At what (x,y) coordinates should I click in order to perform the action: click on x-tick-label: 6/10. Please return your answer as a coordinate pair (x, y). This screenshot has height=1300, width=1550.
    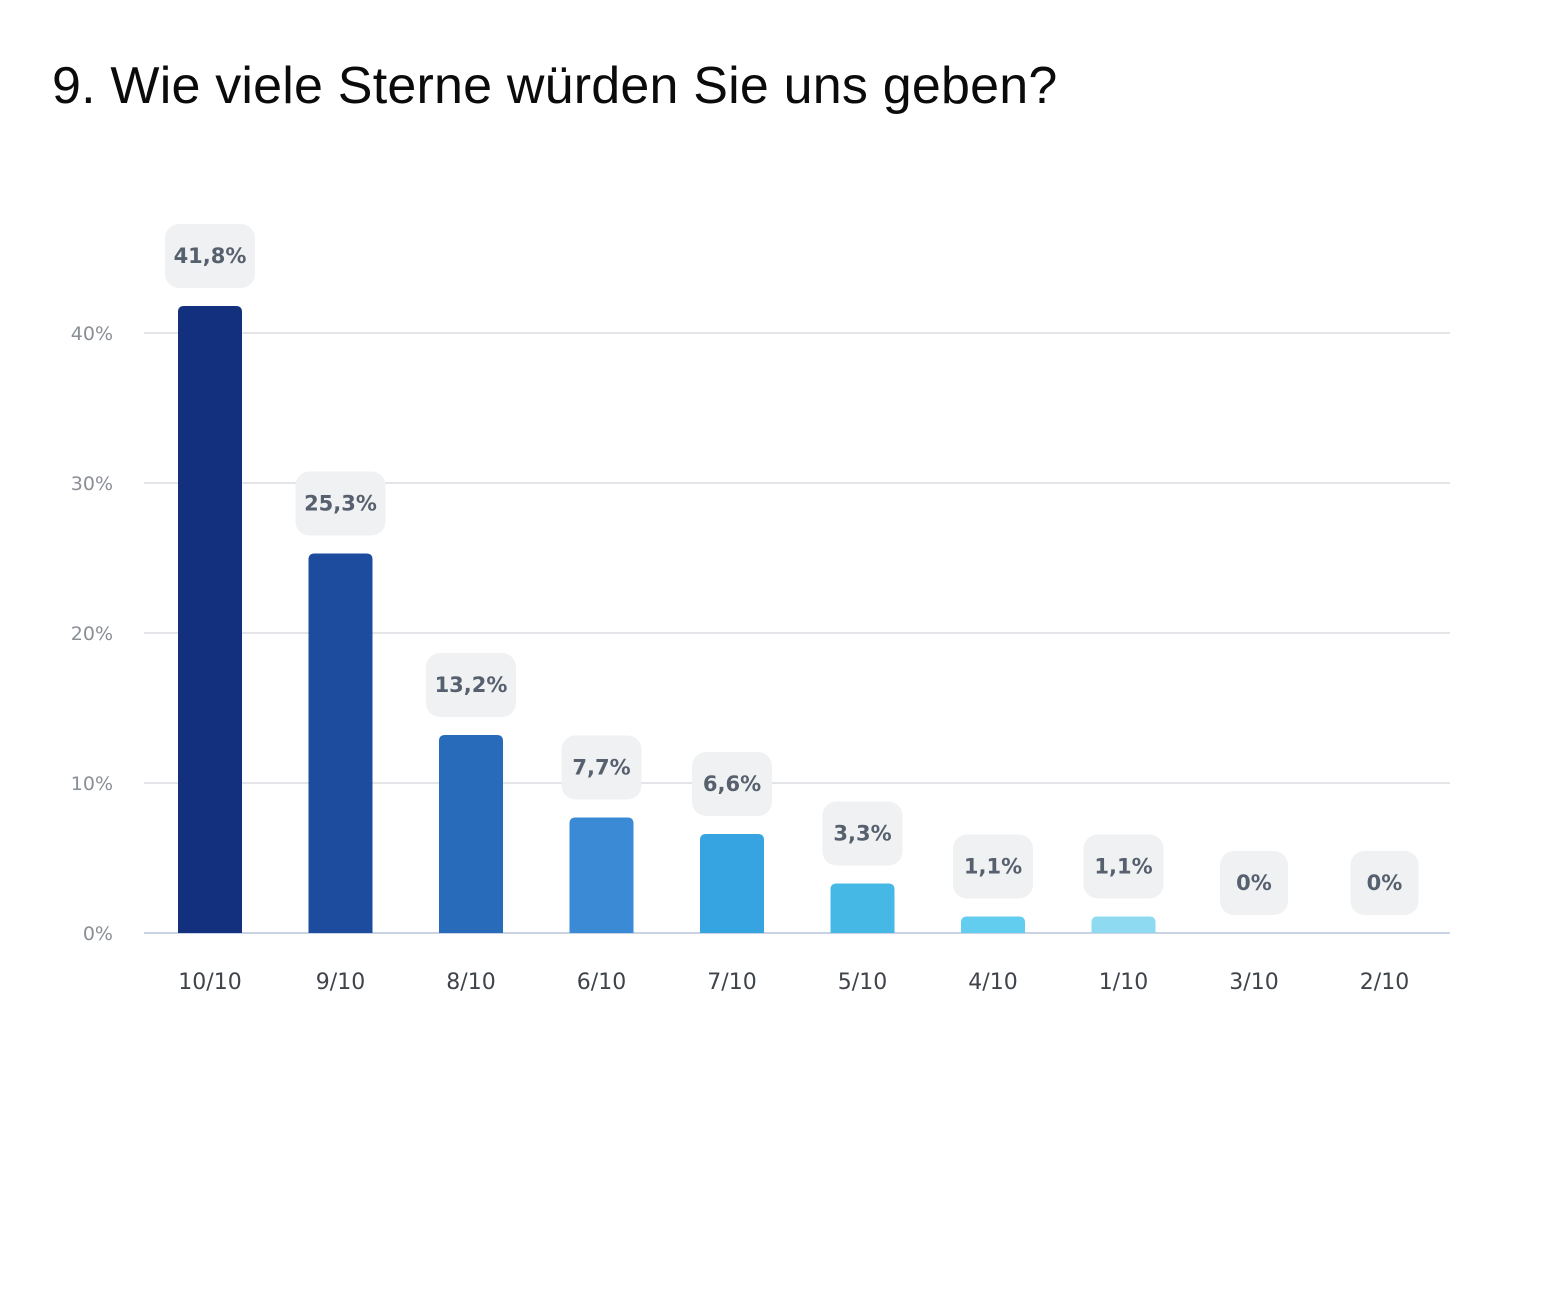
    Looking at the image, I should click on (601, 982).